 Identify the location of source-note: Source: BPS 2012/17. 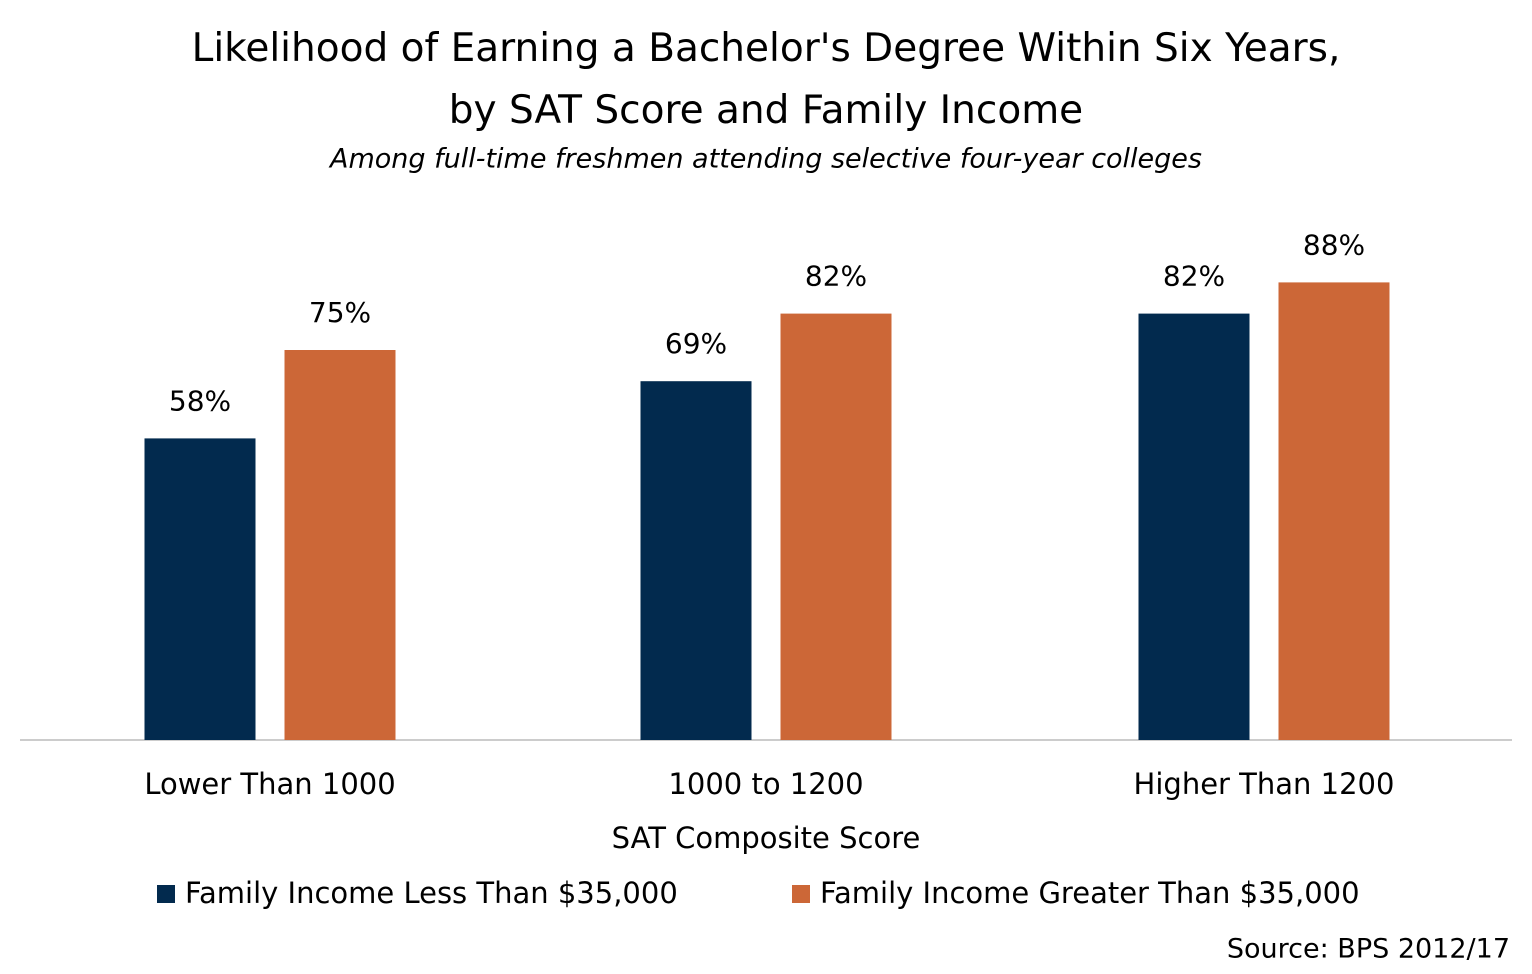
(1368, 949).